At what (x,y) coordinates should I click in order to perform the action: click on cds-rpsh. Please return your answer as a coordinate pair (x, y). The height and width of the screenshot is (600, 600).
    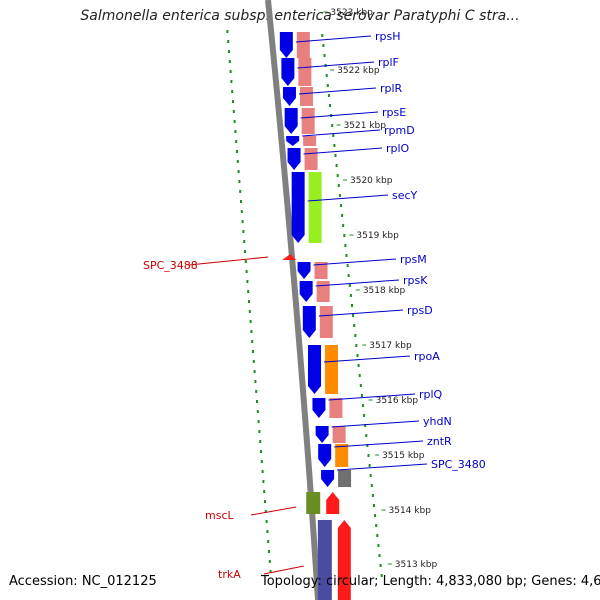
    Looking at the image, I should click on (303, 45).